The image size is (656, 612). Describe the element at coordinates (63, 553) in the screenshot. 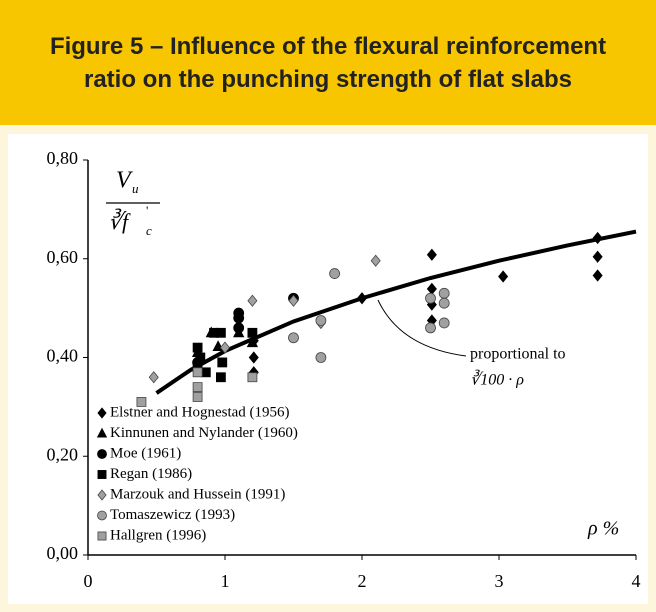

I see `y-tick-label: 0,00` at that location.